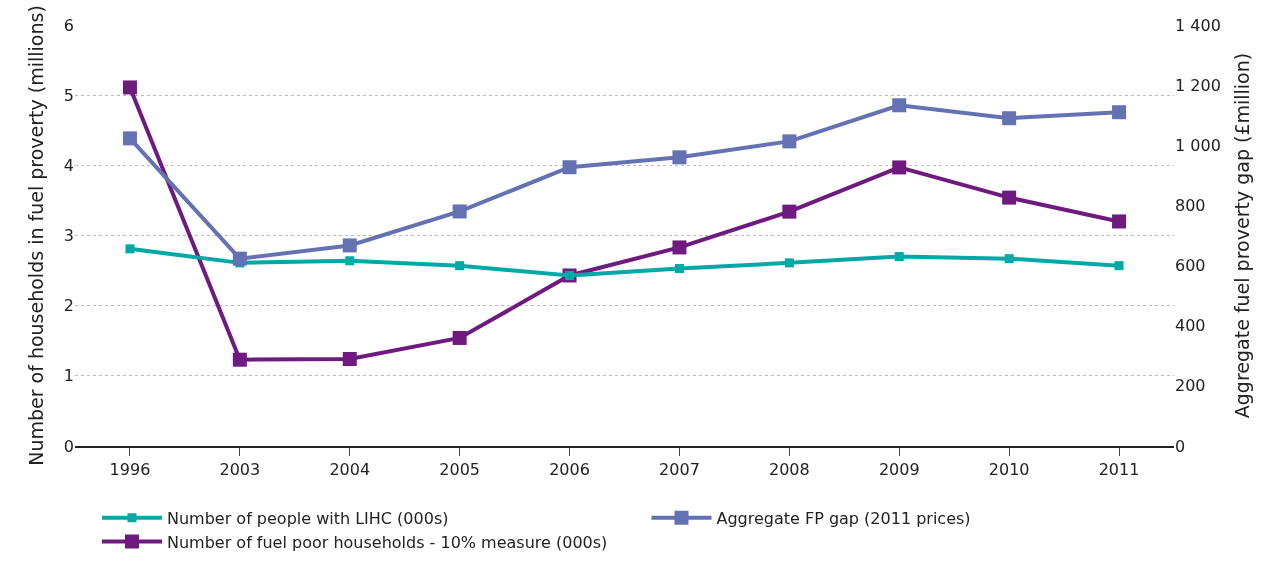  What do you see at coordinates (1198, 85) in the screenshot?
I see `y2-tick-label: 1 200` at bounding box center [1198, 85].